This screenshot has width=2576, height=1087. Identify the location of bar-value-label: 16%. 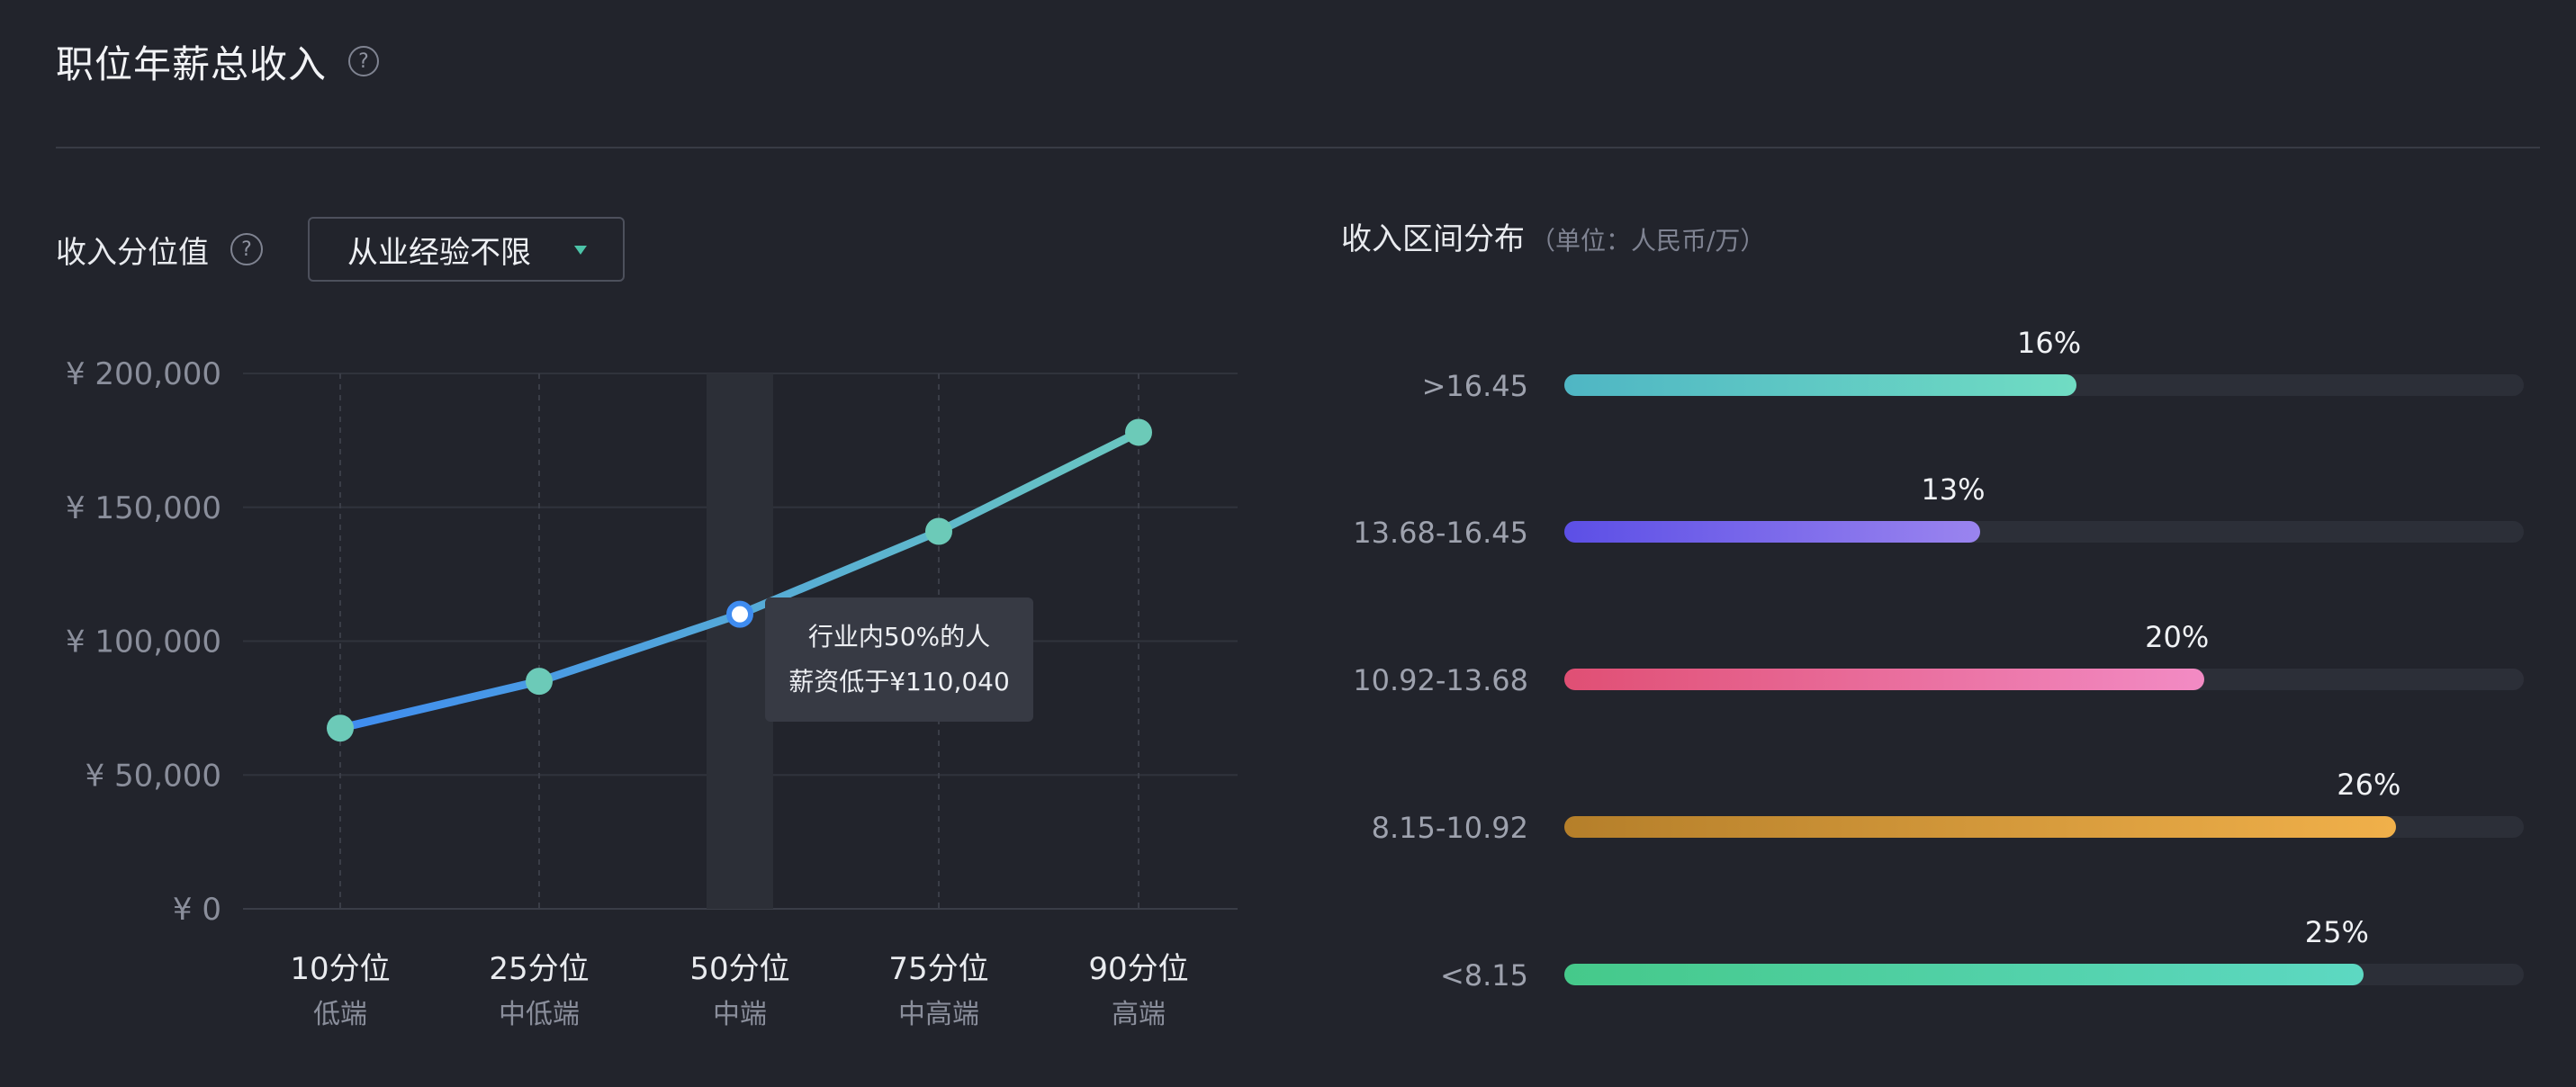
(2049, 343).